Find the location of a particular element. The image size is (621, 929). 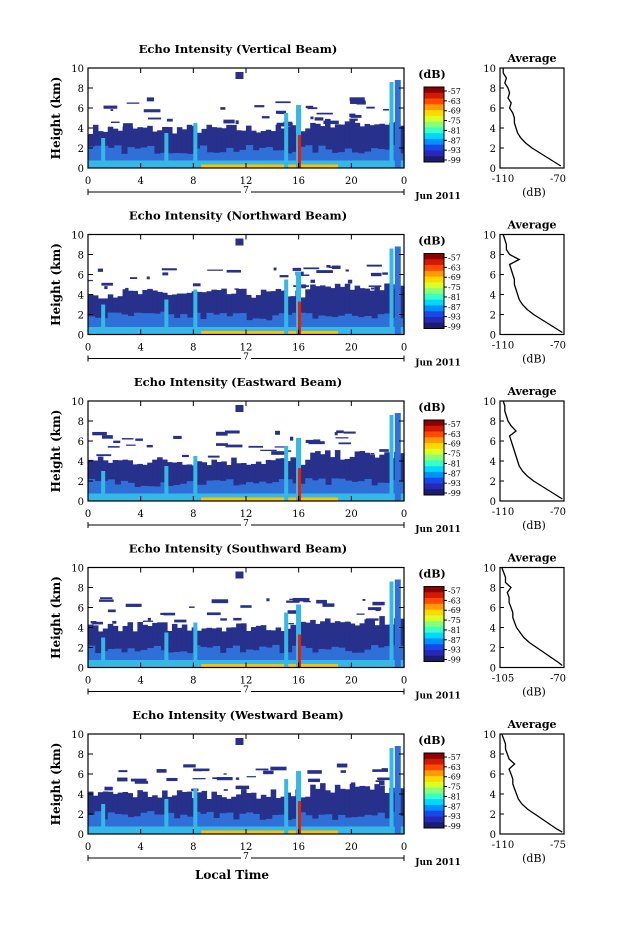

x-tick-label: 12 is located at coordinates (246, 847).